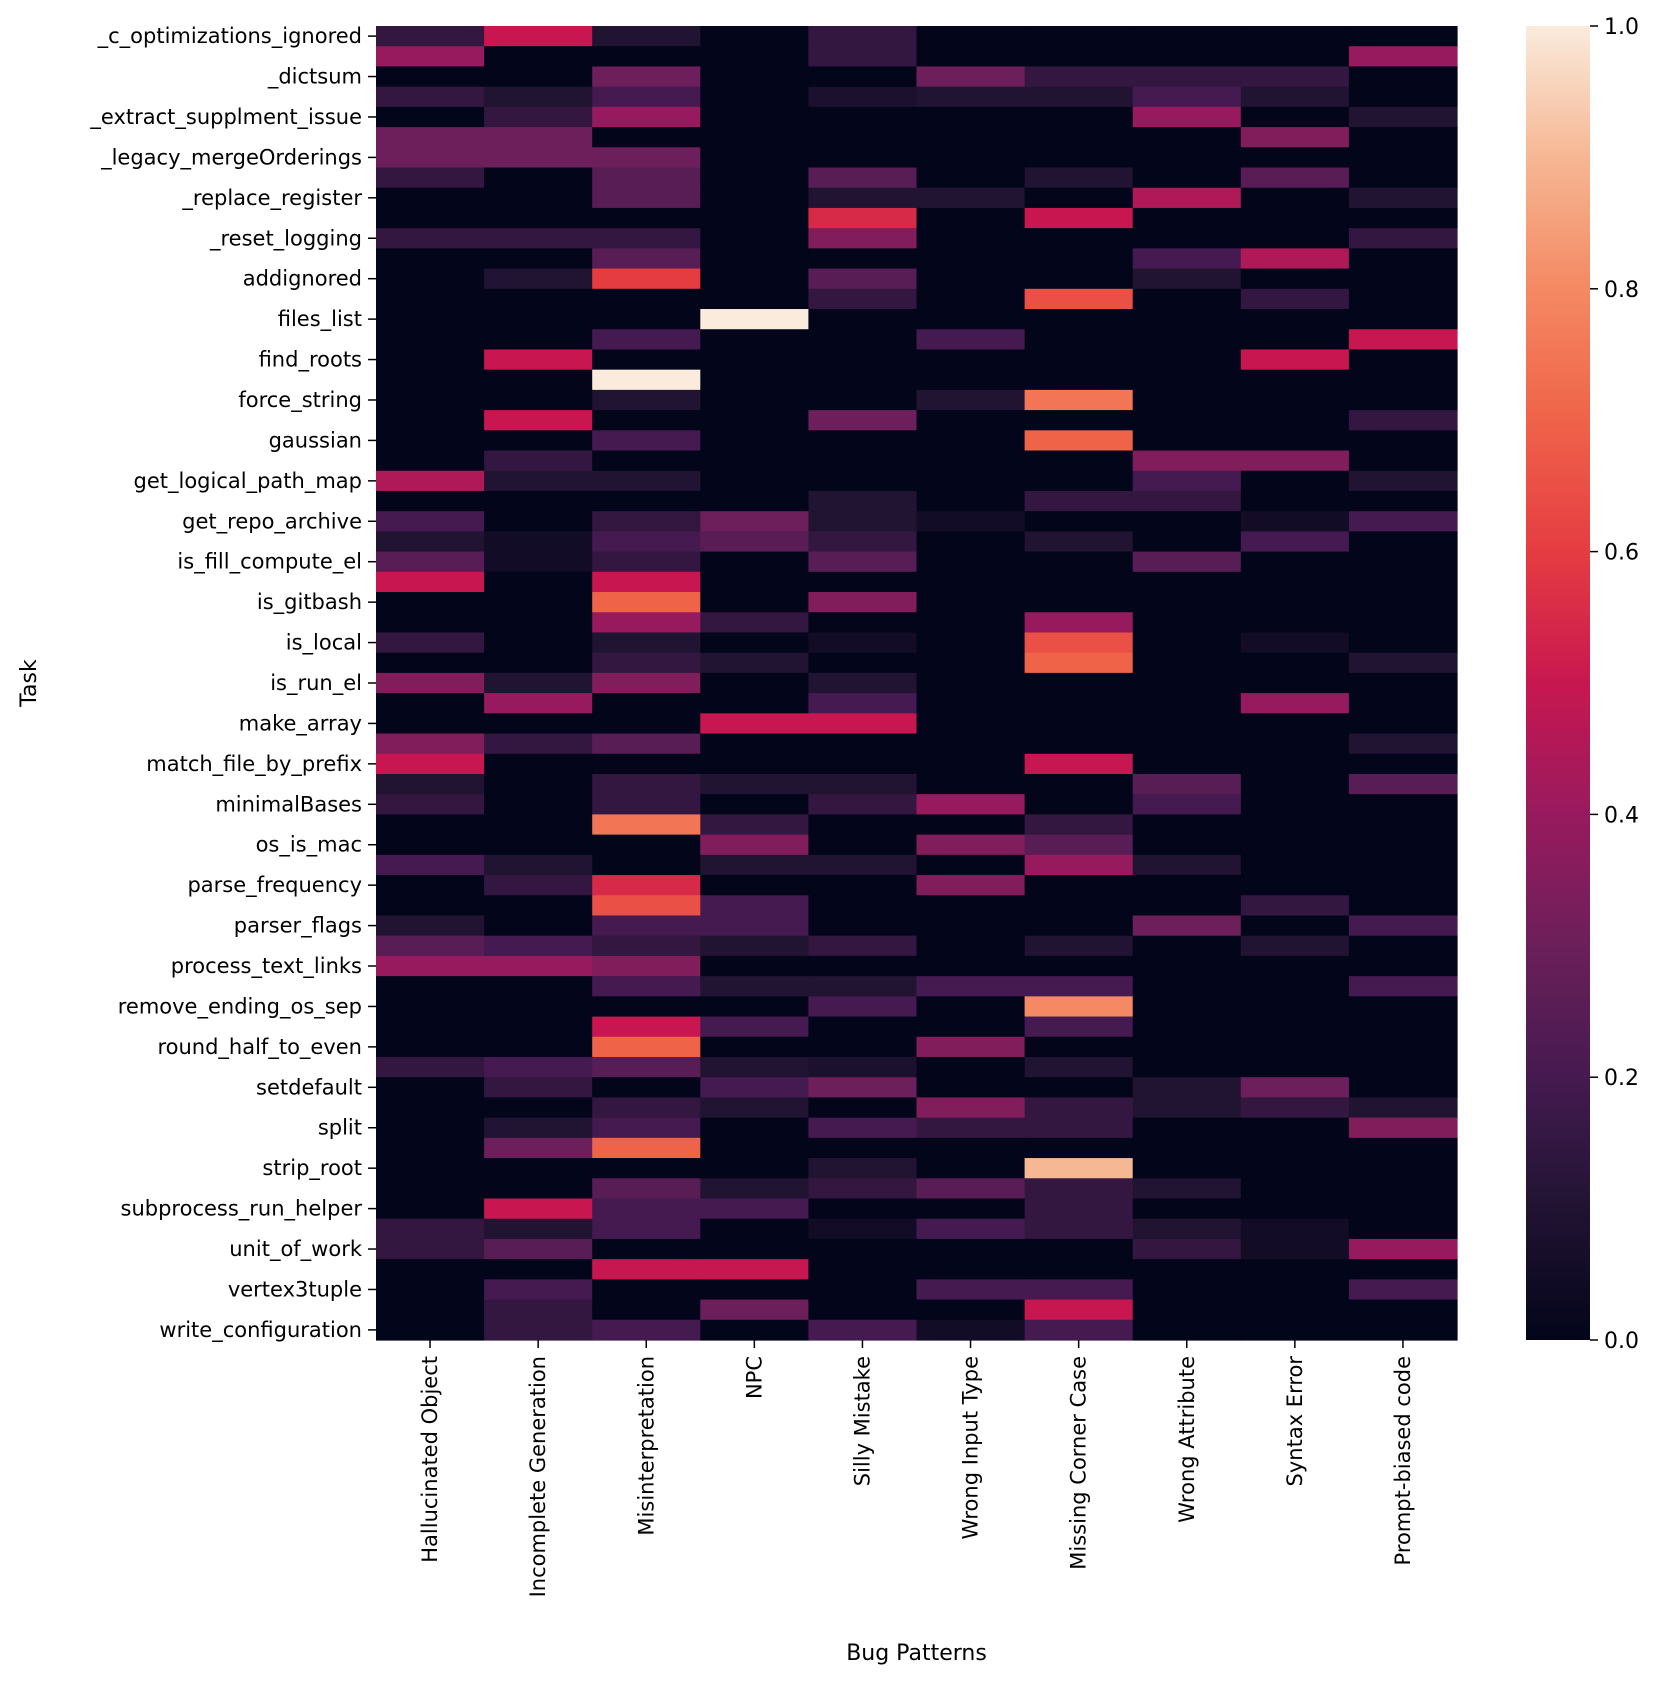 This screenshot has width=1661, height=1681. What do you see at coordinates (340, 1128) in the screenshot?
I see `y-tick-label: split` at bounding box center [340, 1128].